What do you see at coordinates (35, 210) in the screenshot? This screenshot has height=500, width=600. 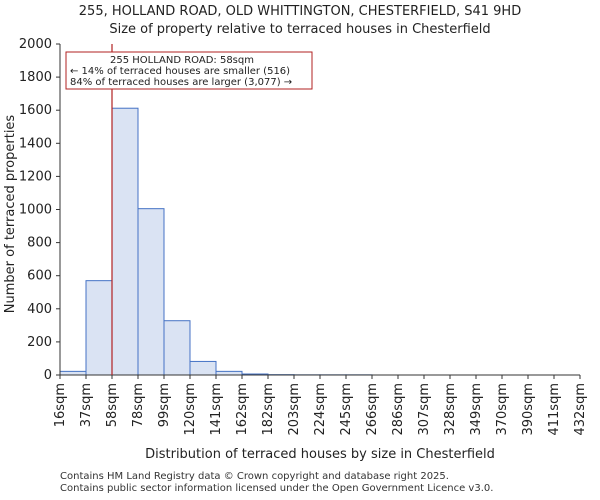 I see `y-tick-label: 1000` at bounding box center [35, 210].